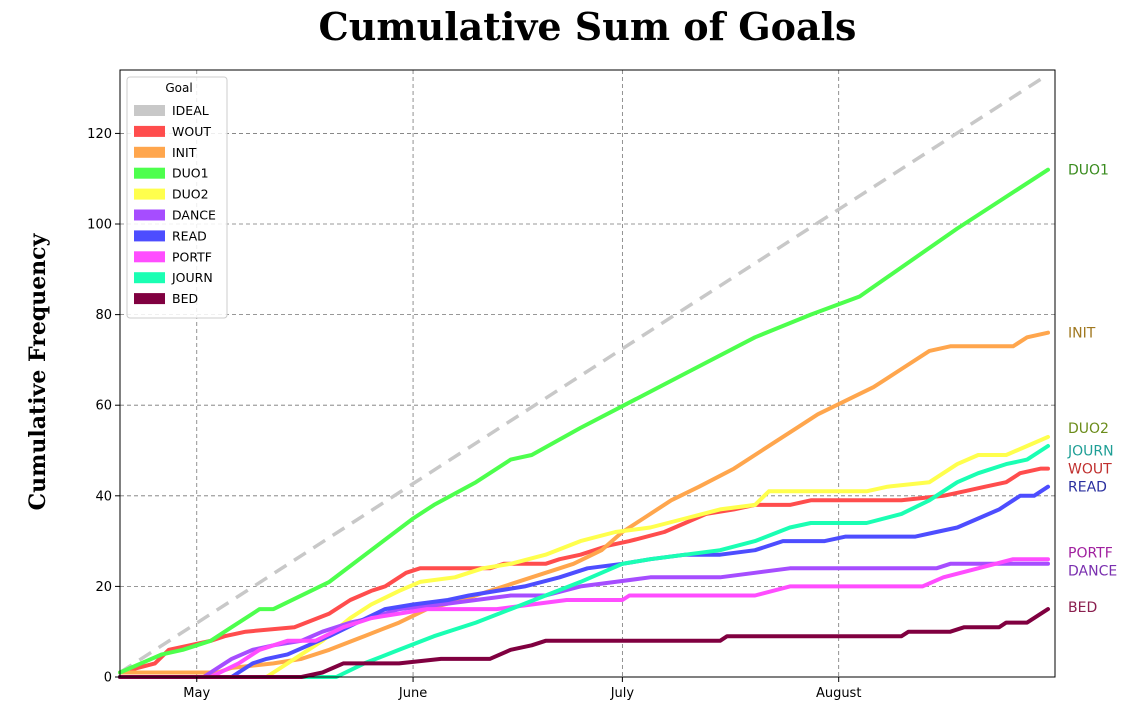 Image resolution: width=1133 pixels, height=714 pixels. I want to click on end-label-dance: DANCE, so click(1092, 572).